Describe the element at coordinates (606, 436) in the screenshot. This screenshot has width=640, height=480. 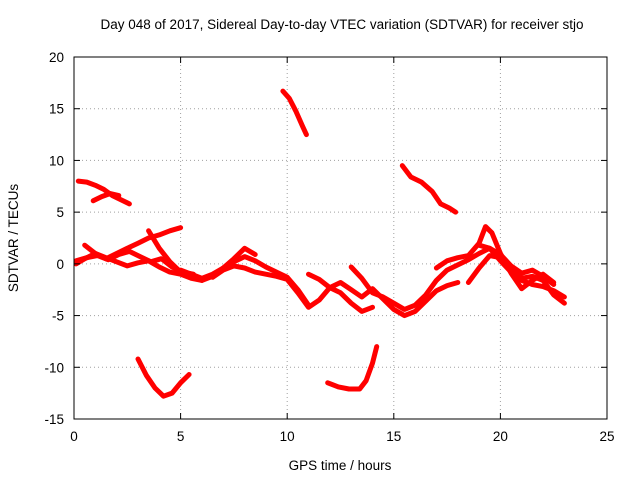
I see `x-tick-label: 25` at that location.